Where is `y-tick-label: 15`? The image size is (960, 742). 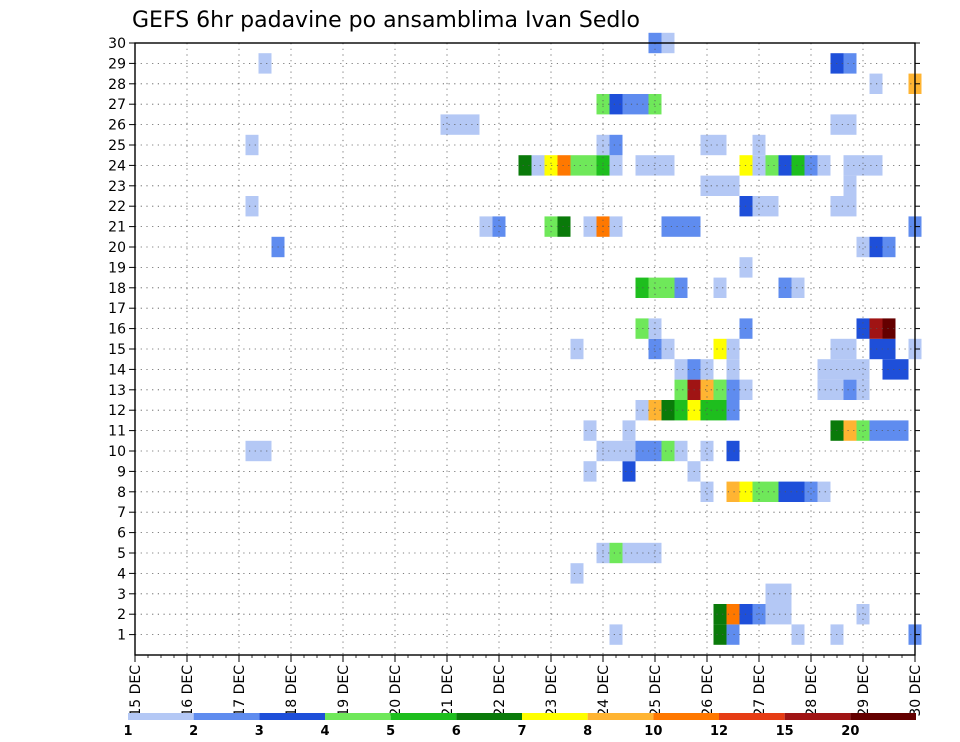 y-tick-label: 15 is located at coordinates (117, 350).